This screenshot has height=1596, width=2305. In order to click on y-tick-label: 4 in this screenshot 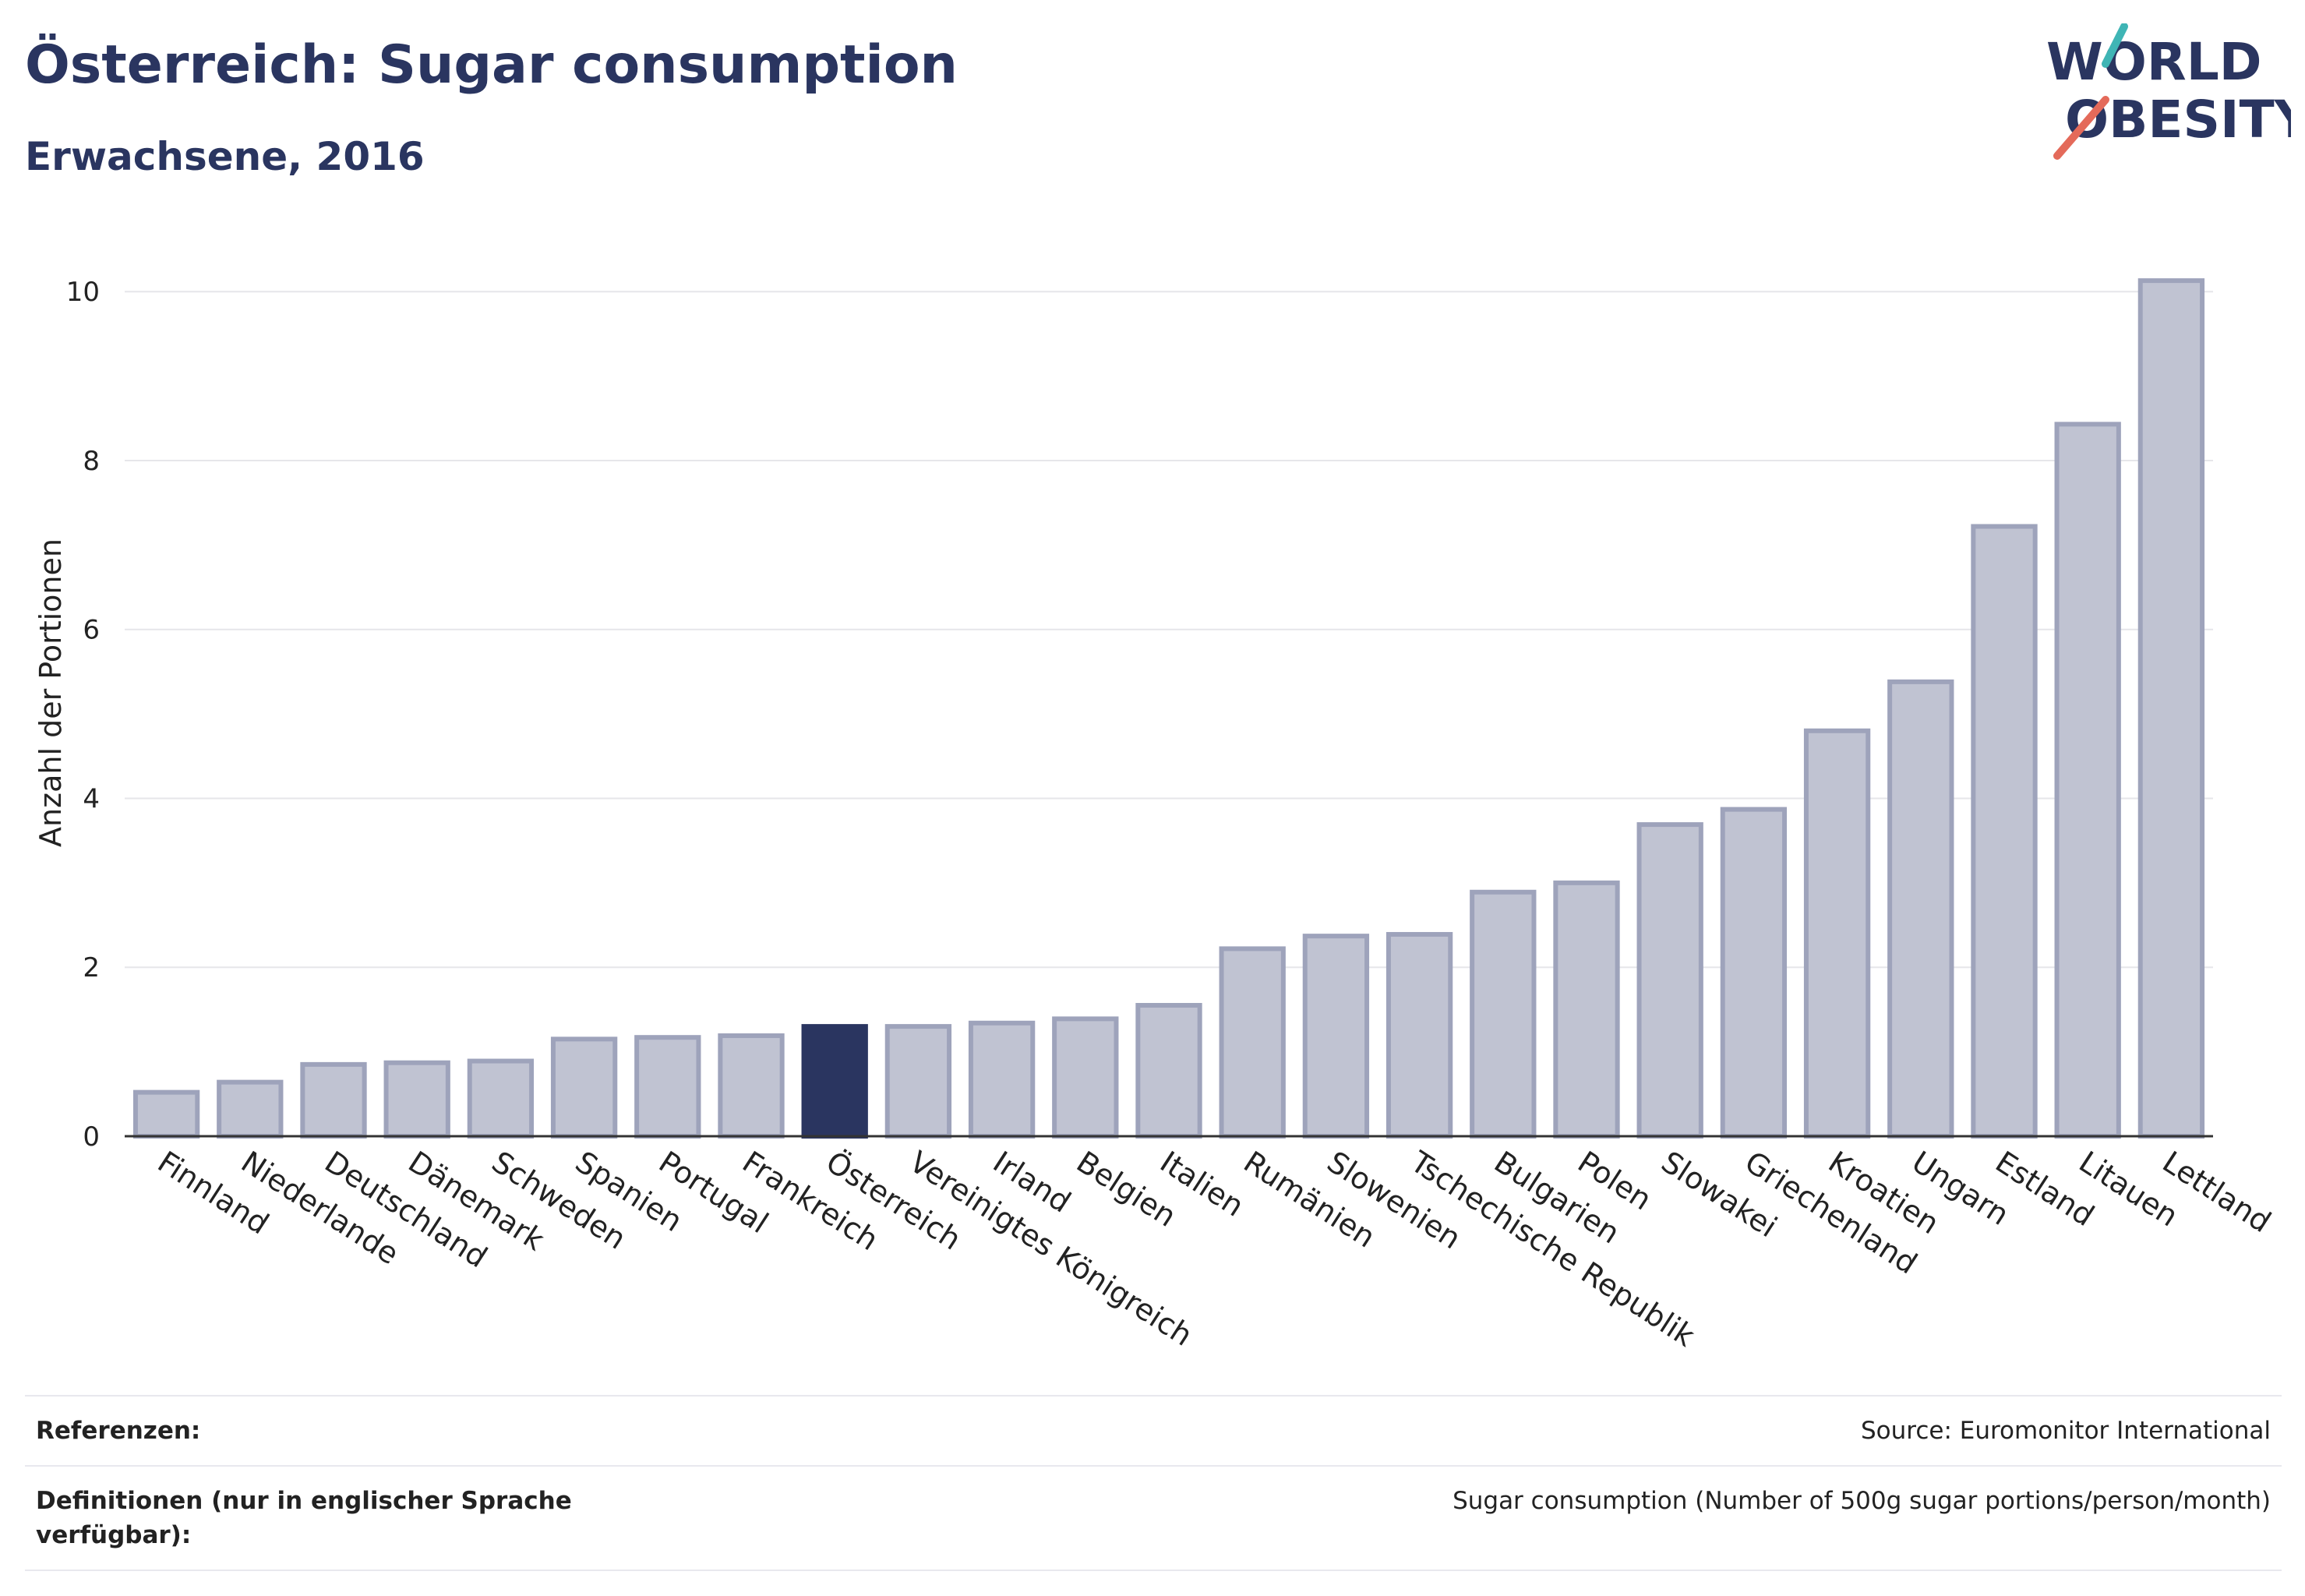, I will do `click(91, 798)`.